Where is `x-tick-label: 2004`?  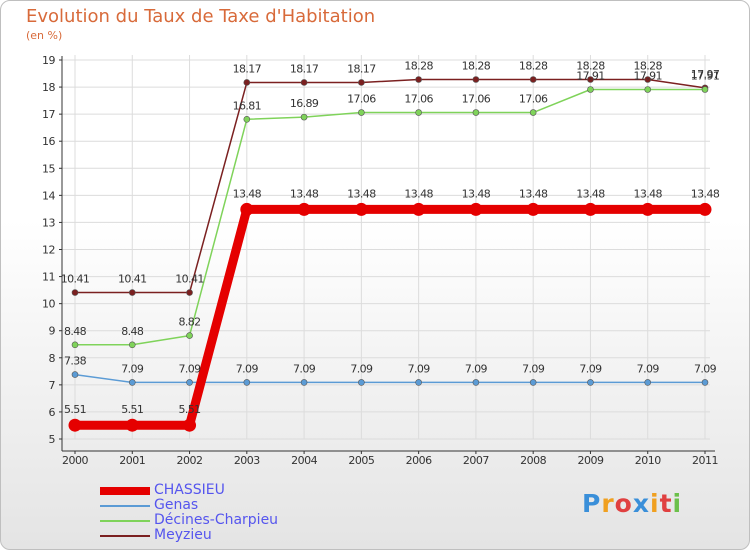 x-tick-label: 2004 is located at coordinates (304, 460).